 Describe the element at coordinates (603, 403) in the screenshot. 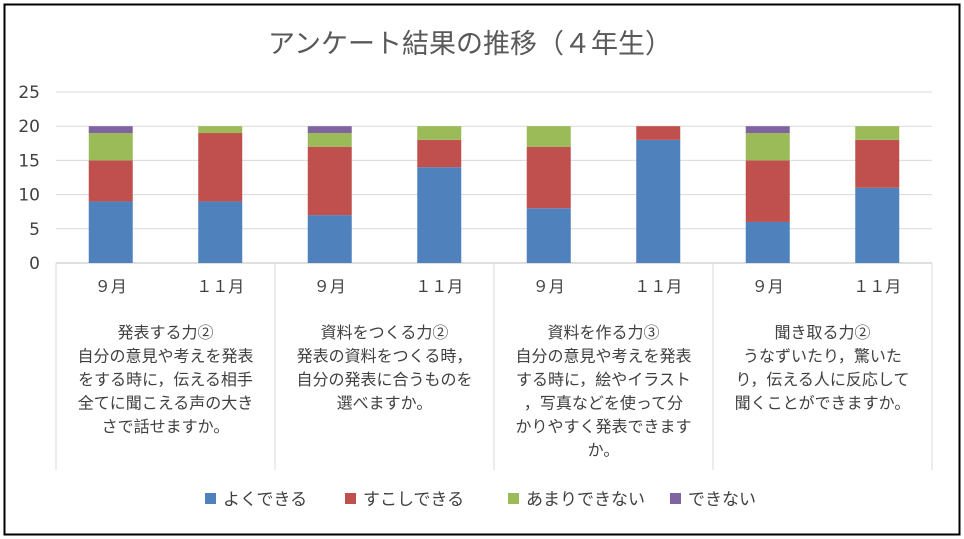

I see `group-label-line: ，写真などを使って分` at that location.